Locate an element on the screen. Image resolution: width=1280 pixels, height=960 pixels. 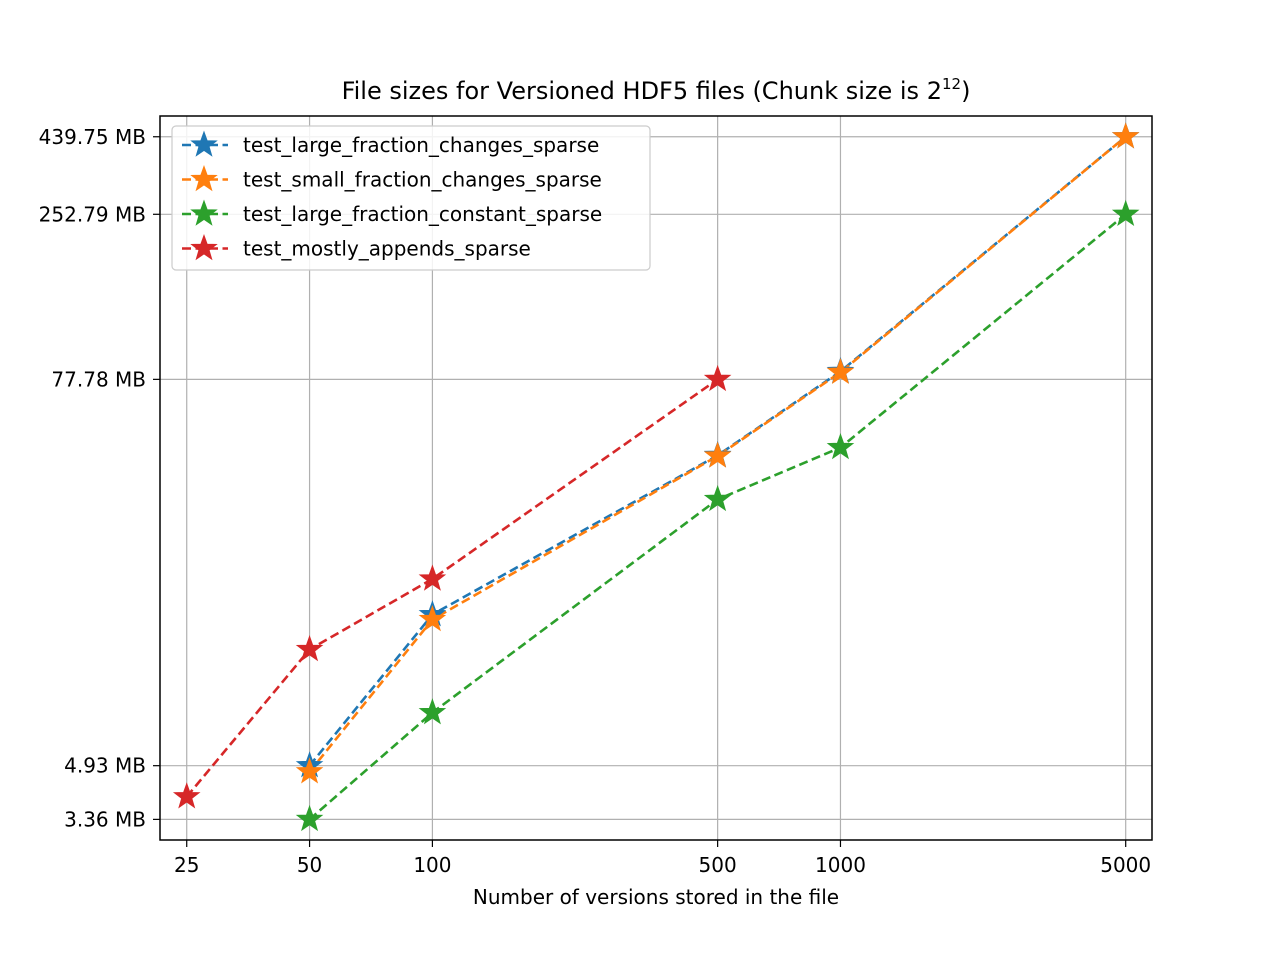
y-axis-ticks: 3.36 MB 4.93 MB 77.78 MB 252.79 MB 439.75 MB is located at coordinates (99, 478).